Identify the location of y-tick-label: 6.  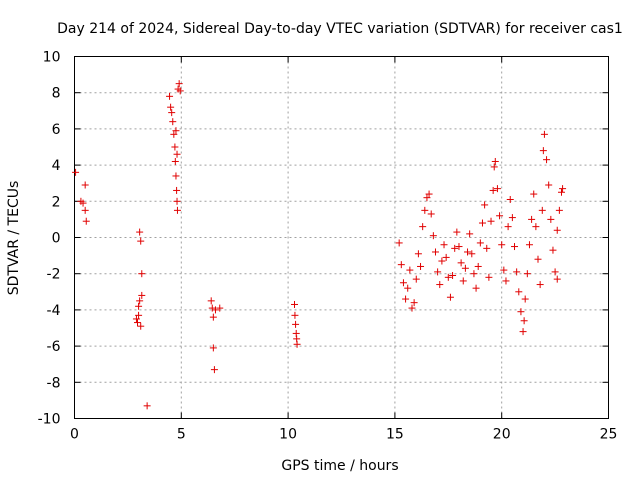
(56, 130).